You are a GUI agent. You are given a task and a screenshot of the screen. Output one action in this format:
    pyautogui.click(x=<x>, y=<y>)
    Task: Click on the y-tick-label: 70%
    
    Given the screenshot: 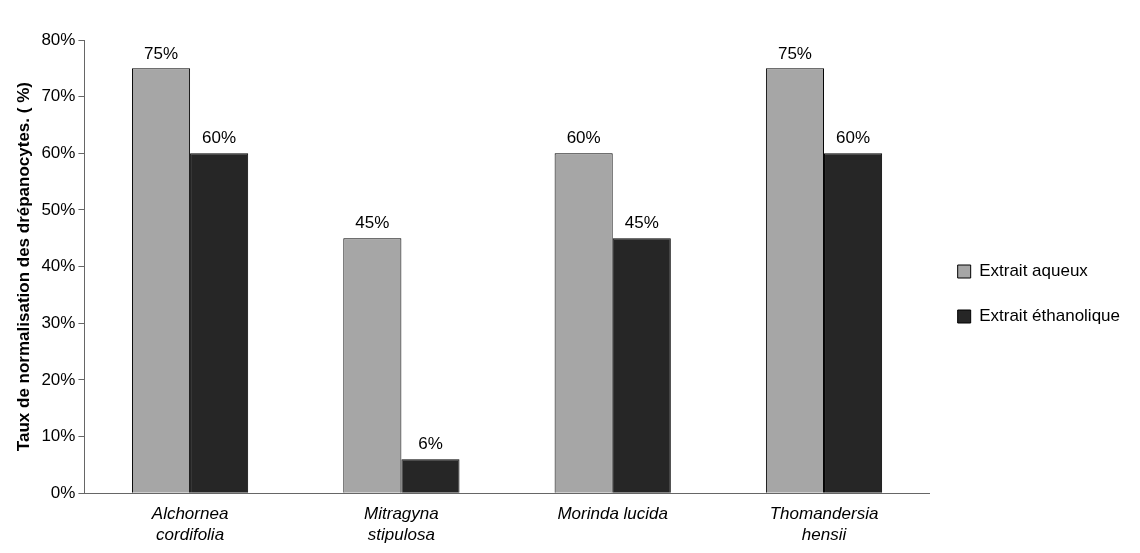 What is the action you would take?
    pyautogui.click(x=58, y=96)
    